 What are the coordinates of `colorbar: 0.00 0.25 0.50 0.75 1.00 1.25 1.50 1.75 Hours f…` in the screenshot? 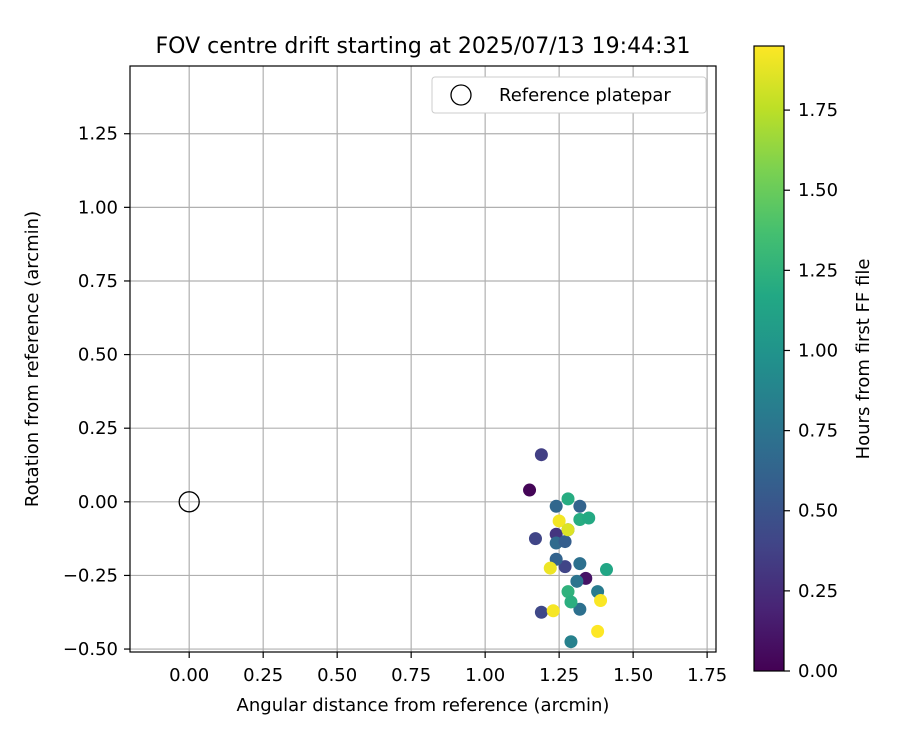 It's located at (813, 363).